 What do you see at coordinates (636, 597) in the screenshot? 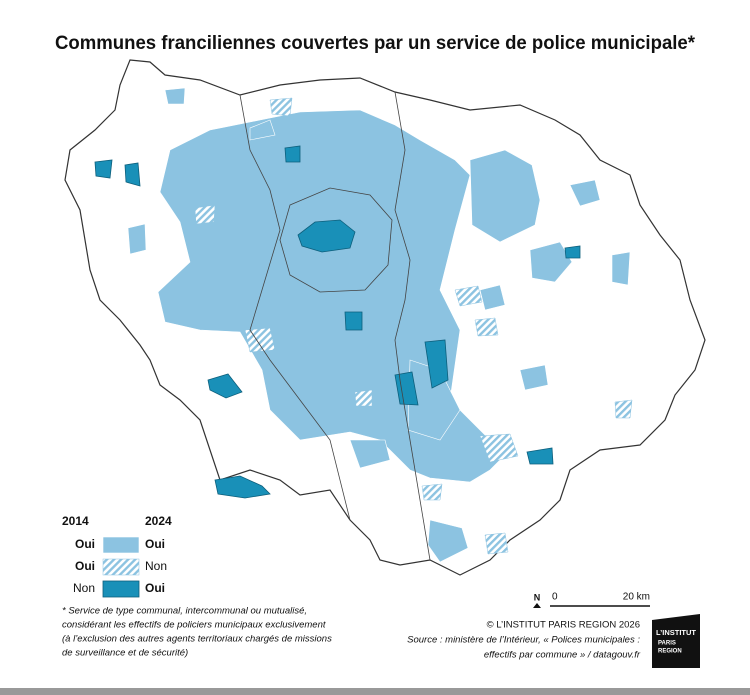
I see `scale-end: 20 km` at bounding box center [636, 597].